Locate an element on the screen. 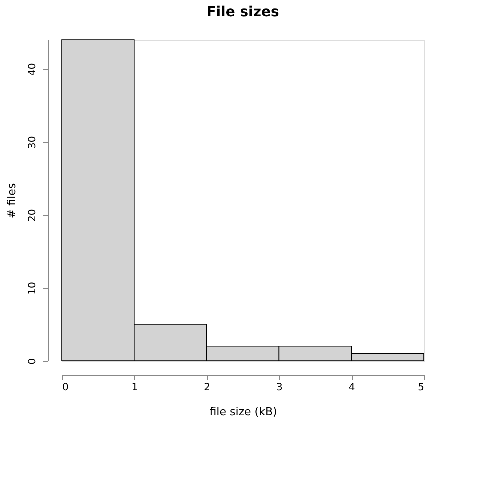 The width and height of the screenshot is (480, 480). x-tick-label: 4 is located at coordinates (352, 388).